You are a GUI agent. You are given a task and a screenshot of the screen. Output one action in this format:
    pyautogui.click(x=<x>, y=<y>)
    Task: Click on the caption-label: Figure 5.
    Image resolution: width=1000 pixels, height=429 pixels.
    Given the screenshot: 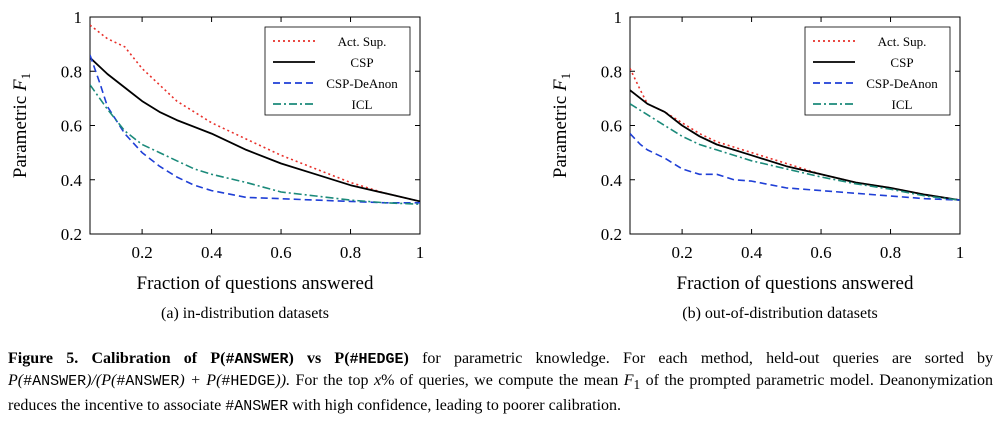 What is the action you would take?
    pyautogui.click(x=43, y=358)
    